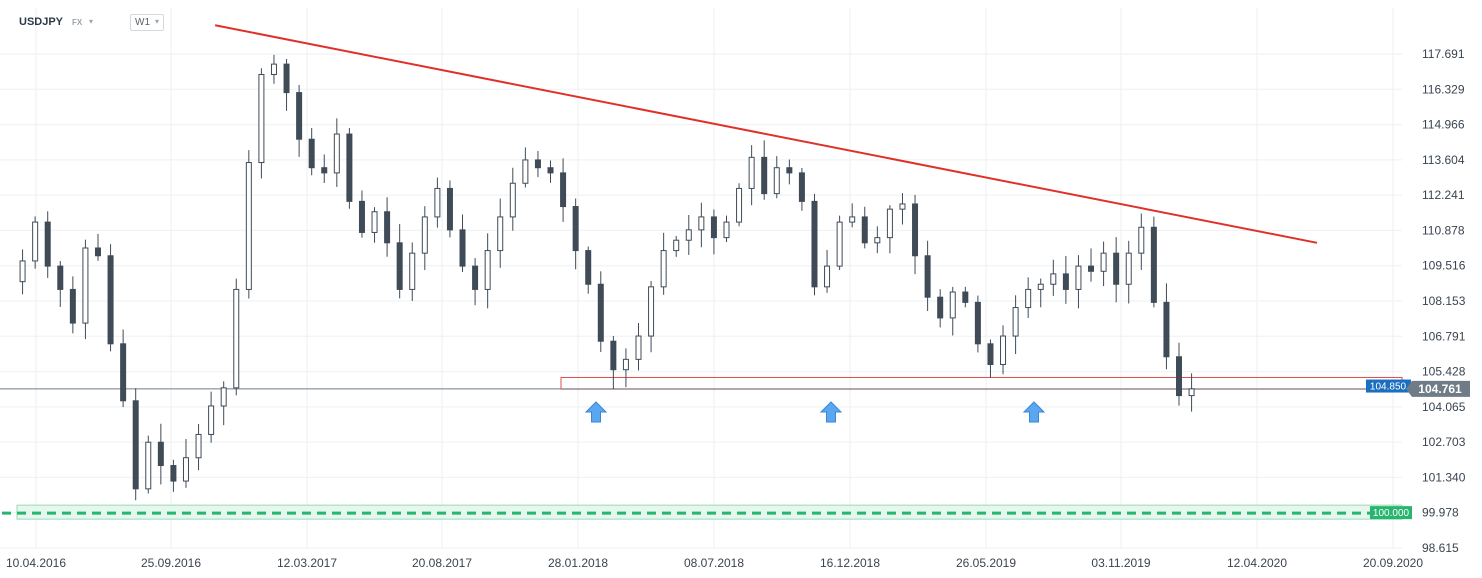  I want to click on x-tick-label: 08.07.2018, so click(714, 563).